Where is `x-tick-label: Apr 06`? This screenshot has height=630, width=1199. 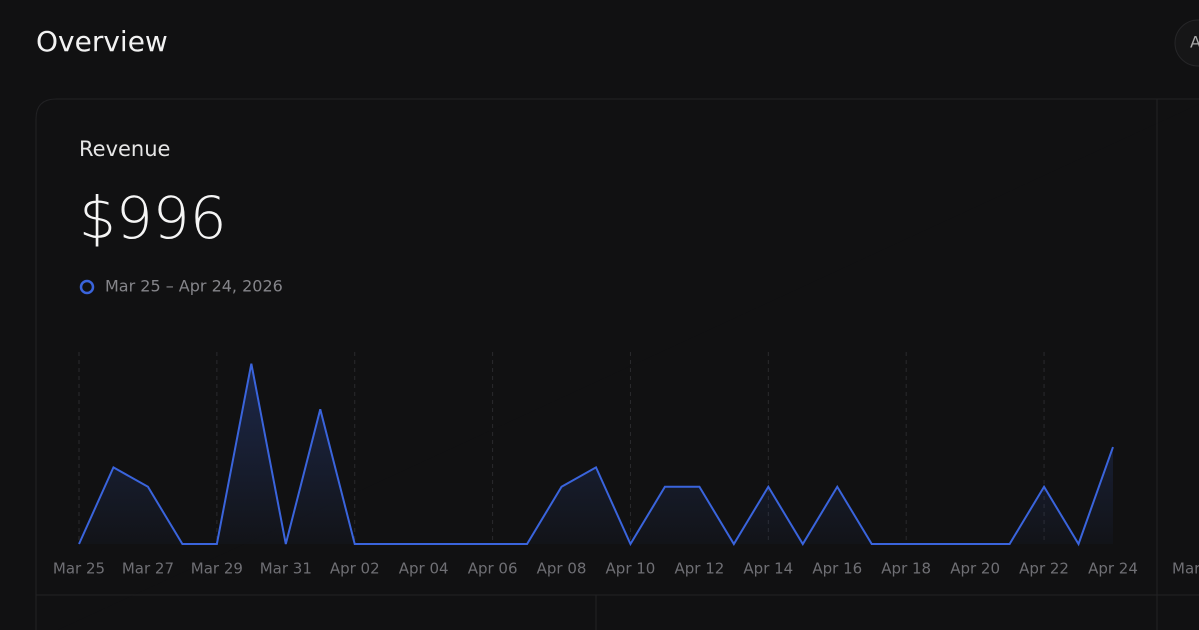
x-tick-label: Apr 06 is located at coordinates (493, 569).